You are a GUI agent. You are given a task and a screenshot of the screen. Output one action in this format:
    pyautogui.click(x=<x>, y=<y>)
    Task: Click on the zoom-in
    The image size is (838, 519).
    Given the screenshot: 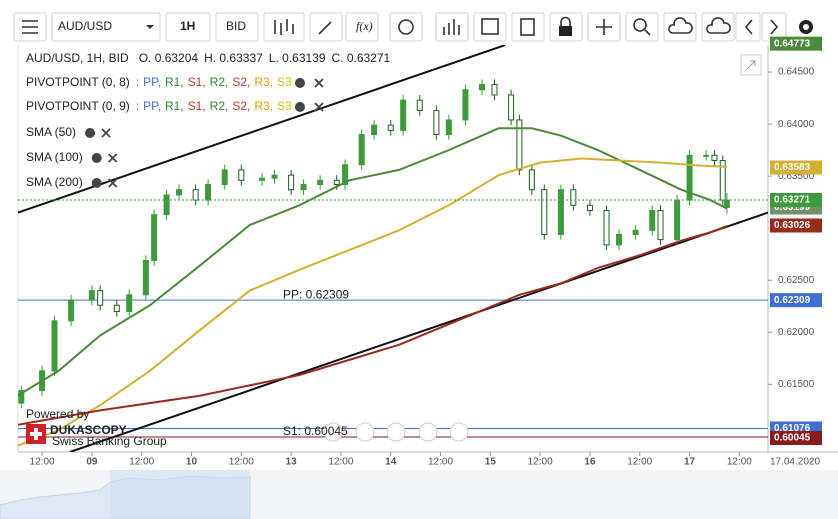 What is the action you would take?
    pyautogui.click(x=428, y=432)
    